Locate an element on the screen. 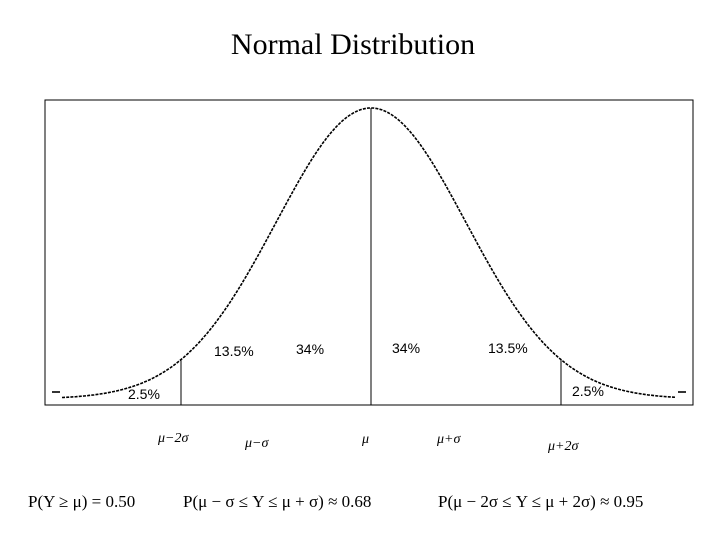  left-tail-label: 2.5% is located at coordinates (144, 394).